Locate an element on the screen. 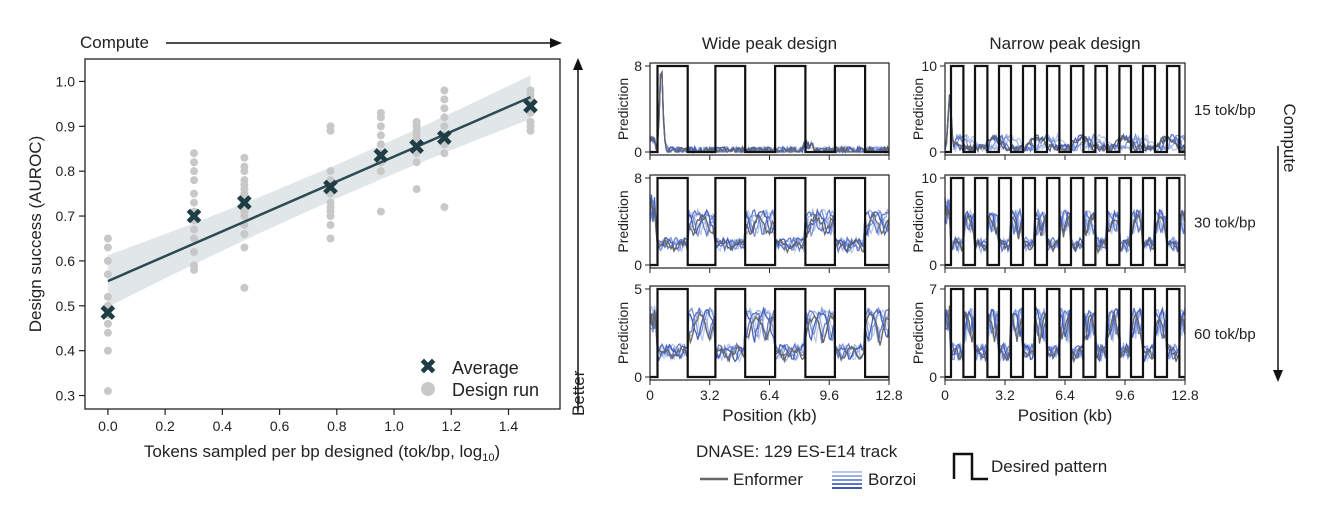 The height and width of the screenshot is (506, 1319). row-label: 60 tok/bp is located at coordinates (1225, 334).